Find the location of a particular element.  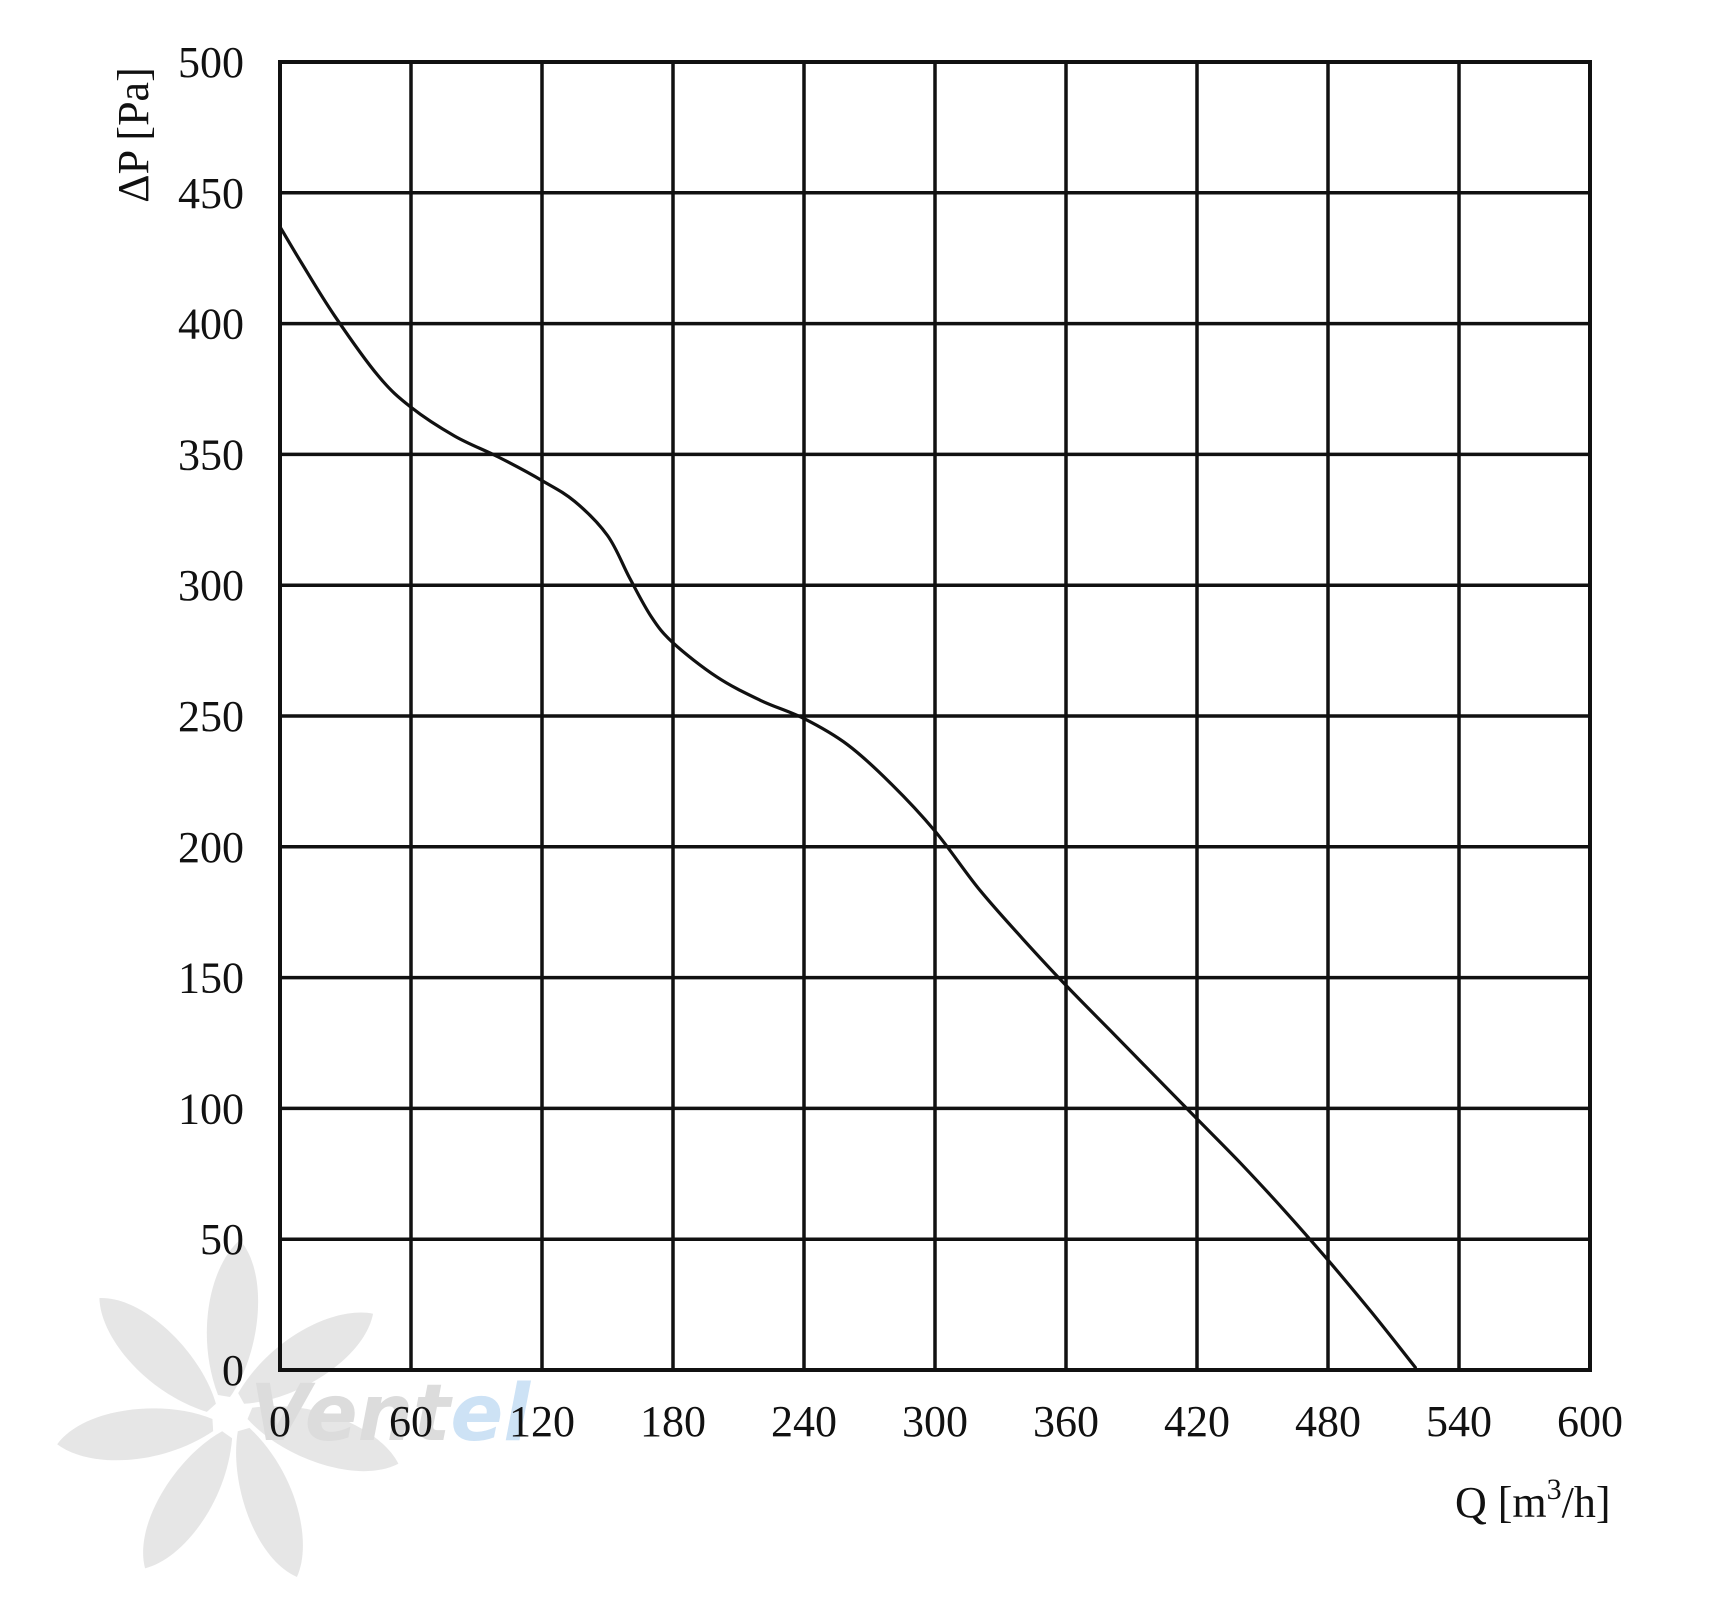

y-tick-label: 150 is located at coordinates (211, 978).